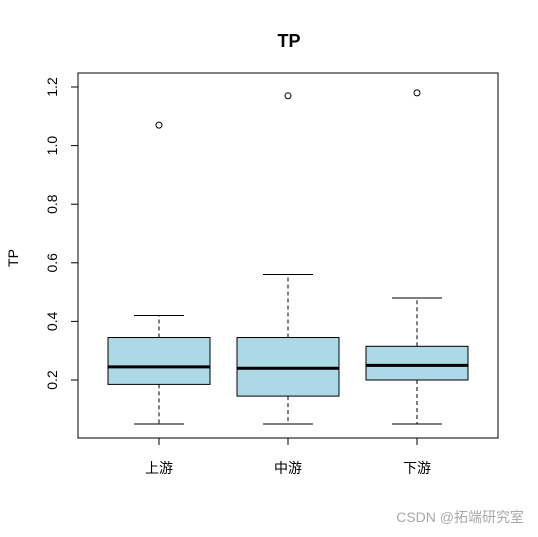 The width and height of the screenshot is (538, 537). I want to click on x-tick-label: 下游, so click(417, 469).